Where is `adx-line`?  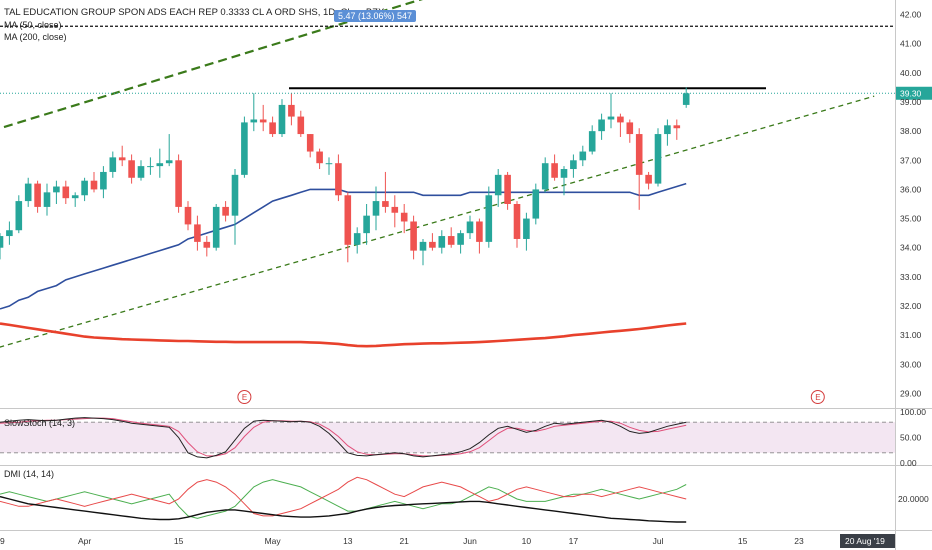 adx-line is located at coordinates (343, 509).